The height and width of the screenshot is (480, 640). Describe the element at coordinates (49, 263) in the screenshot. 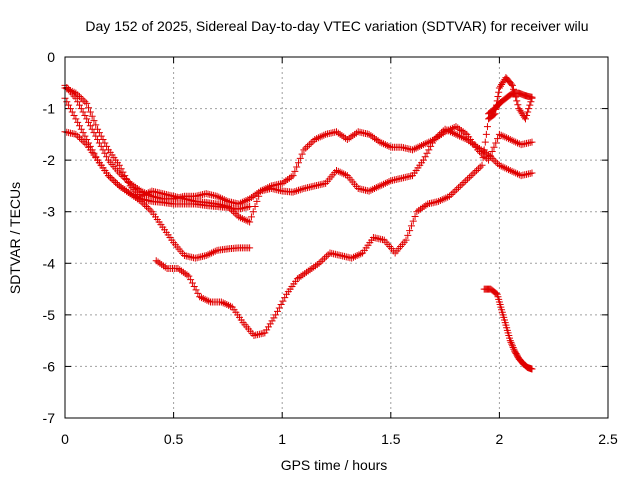

I see `y-tick-label: -4` at that location.